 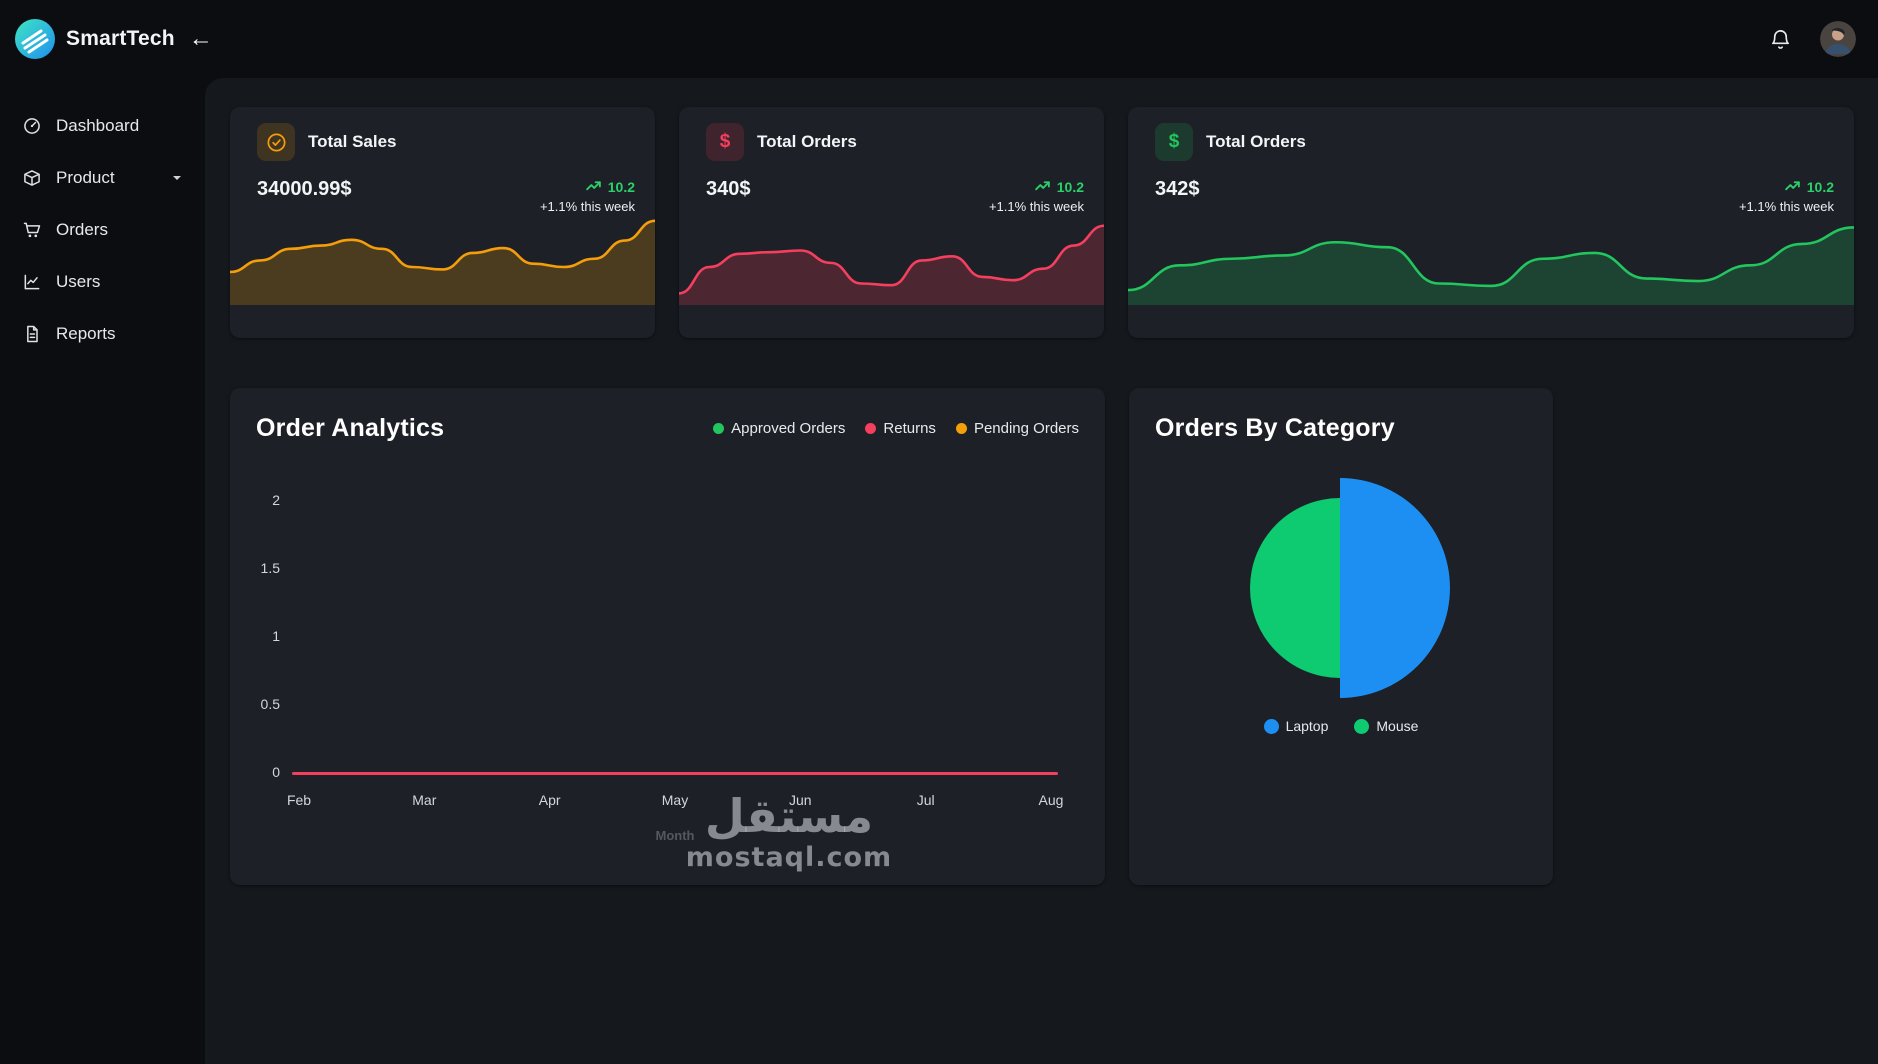 What do you see at coordinates (675, 835) in the screenshot?
I see `analytics-x-axis-title: Month` at bounding box center [675, 835].